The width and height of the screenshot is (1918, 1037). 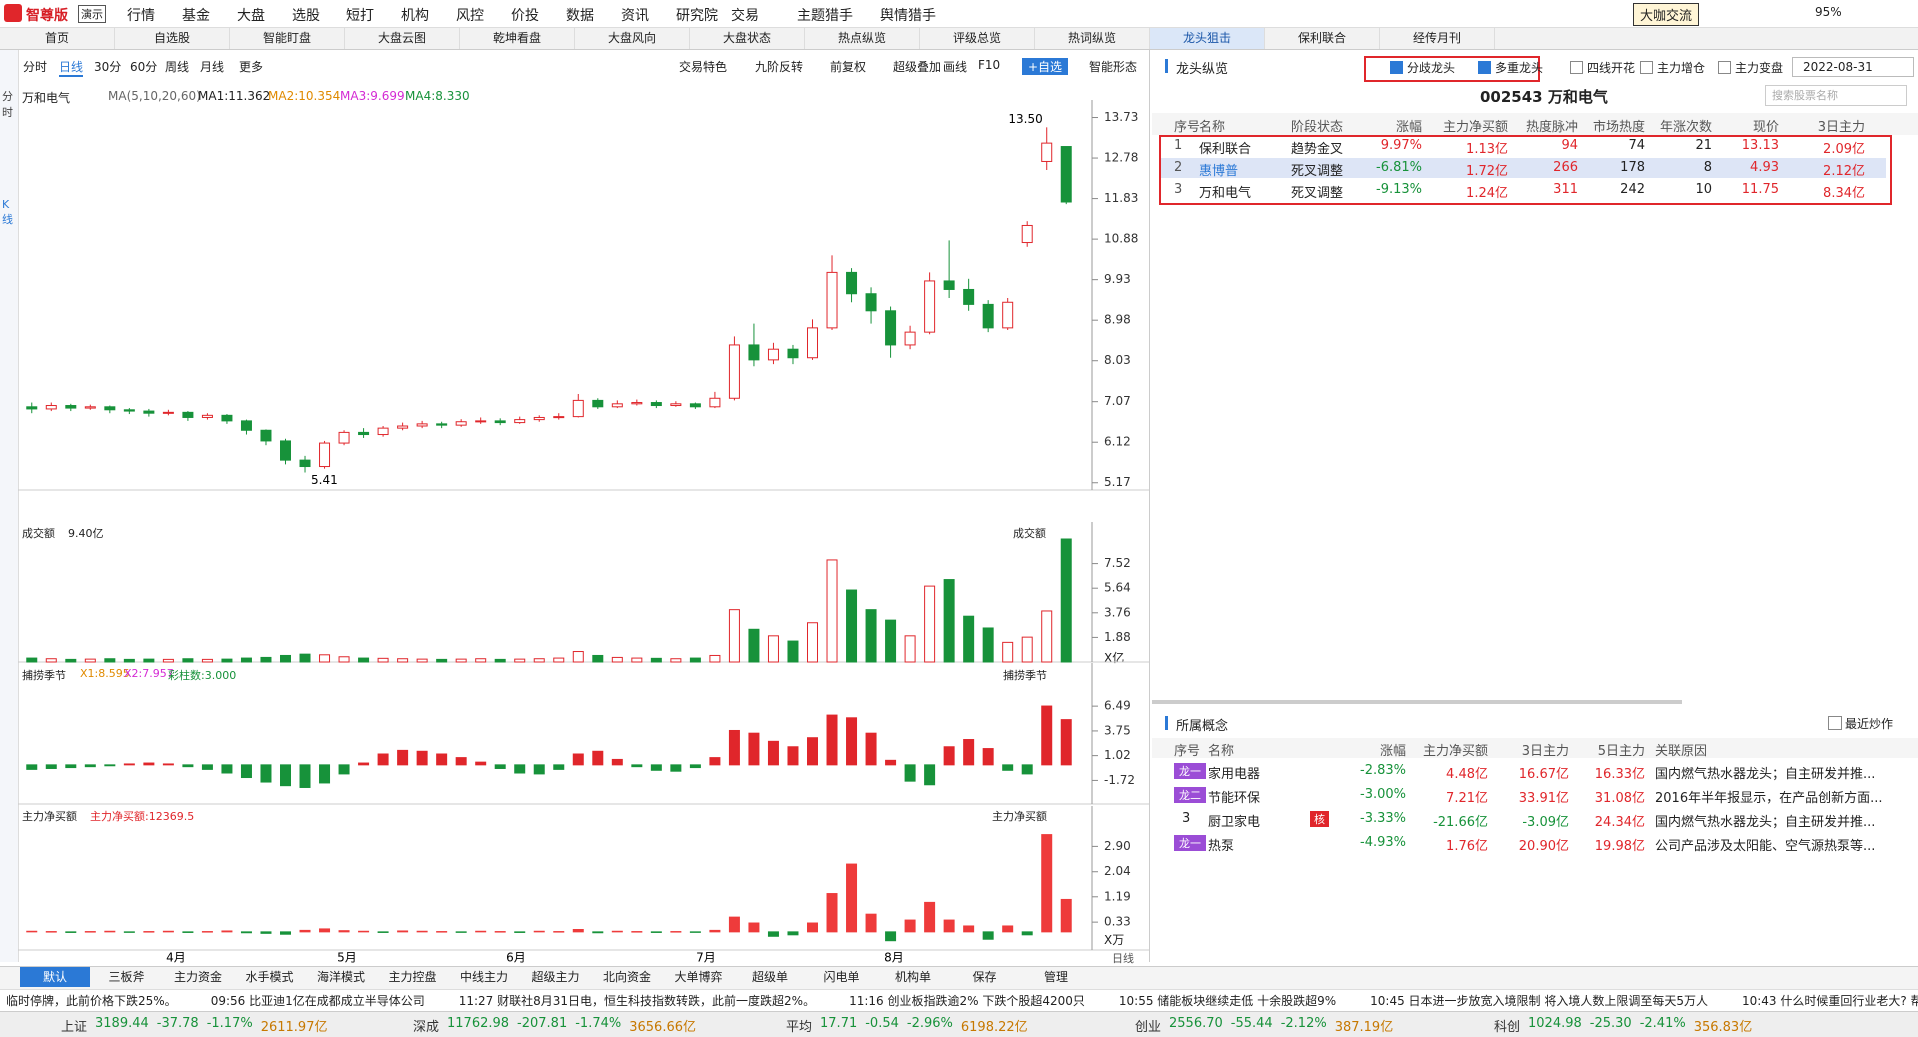 I want to click on period-button: 30分, so click(x=108, y=67).